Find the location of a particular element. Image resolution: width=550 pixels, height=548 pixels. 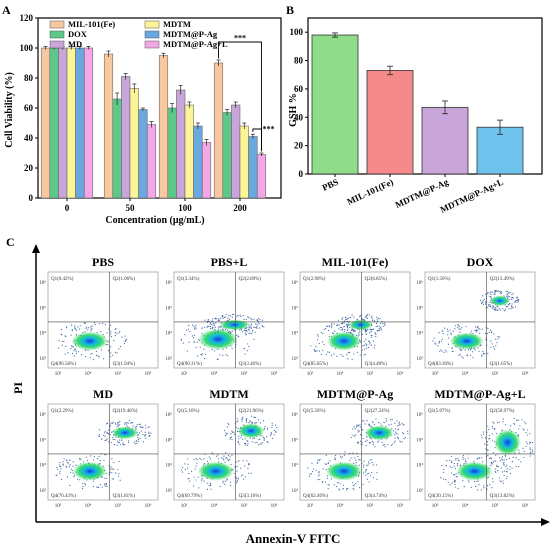

chart-a-xtick-label: 100 is located at coordinates (185, 208).